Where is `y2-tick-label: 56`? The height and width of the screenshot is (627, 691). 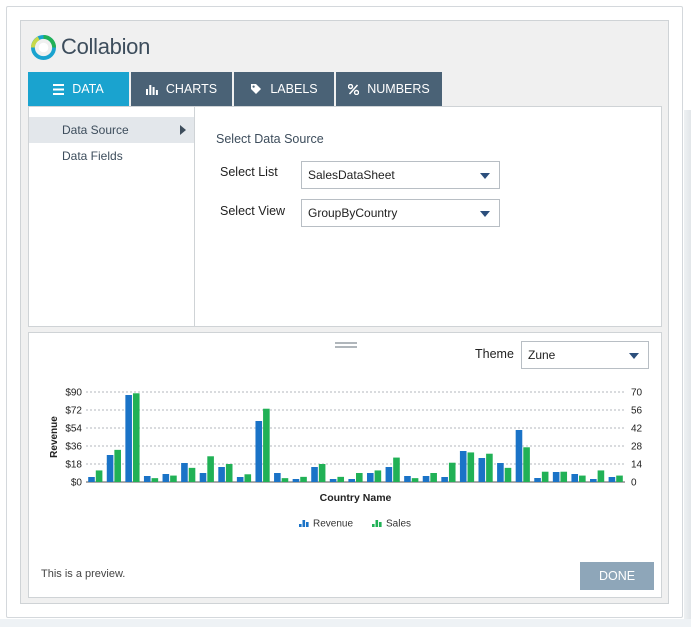
y2-tick-label: 56 is located at coordinates (637, 411).